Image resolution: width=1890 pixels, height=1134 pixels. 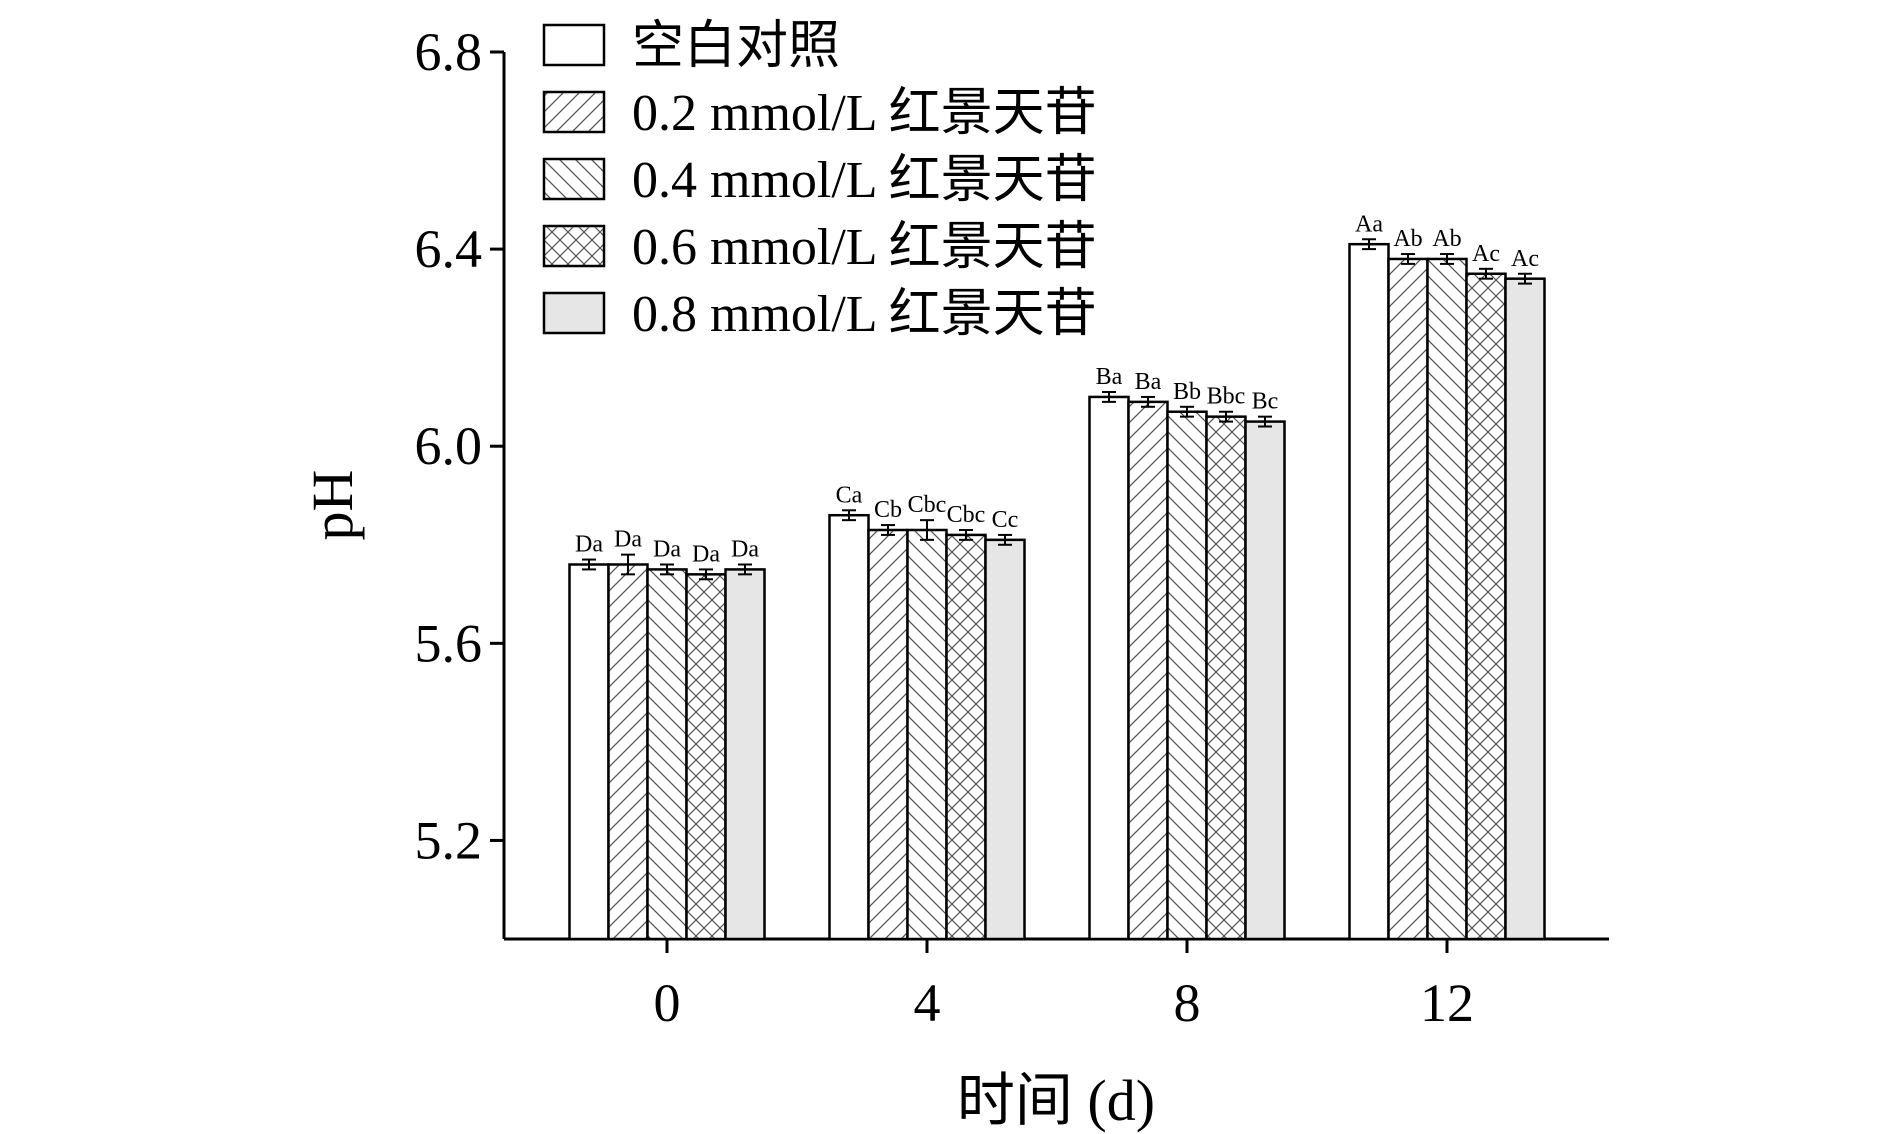 I want to click on legend-label: 空白对照, so click(x=736, y=46).